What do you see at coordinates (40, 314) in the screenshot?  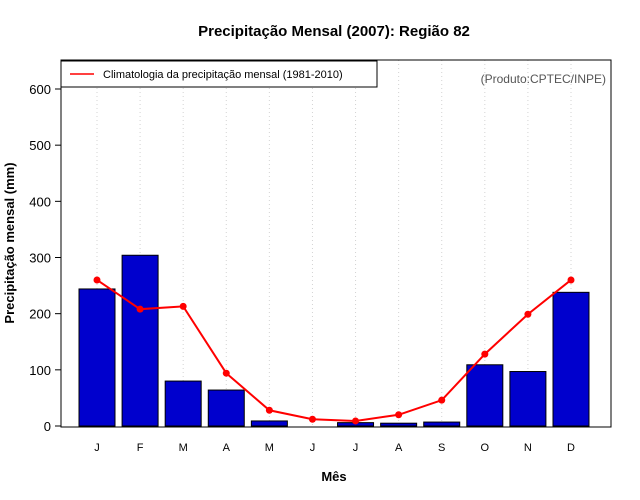 I see `y-tick-label: 200` at bounding box center [40, 314].